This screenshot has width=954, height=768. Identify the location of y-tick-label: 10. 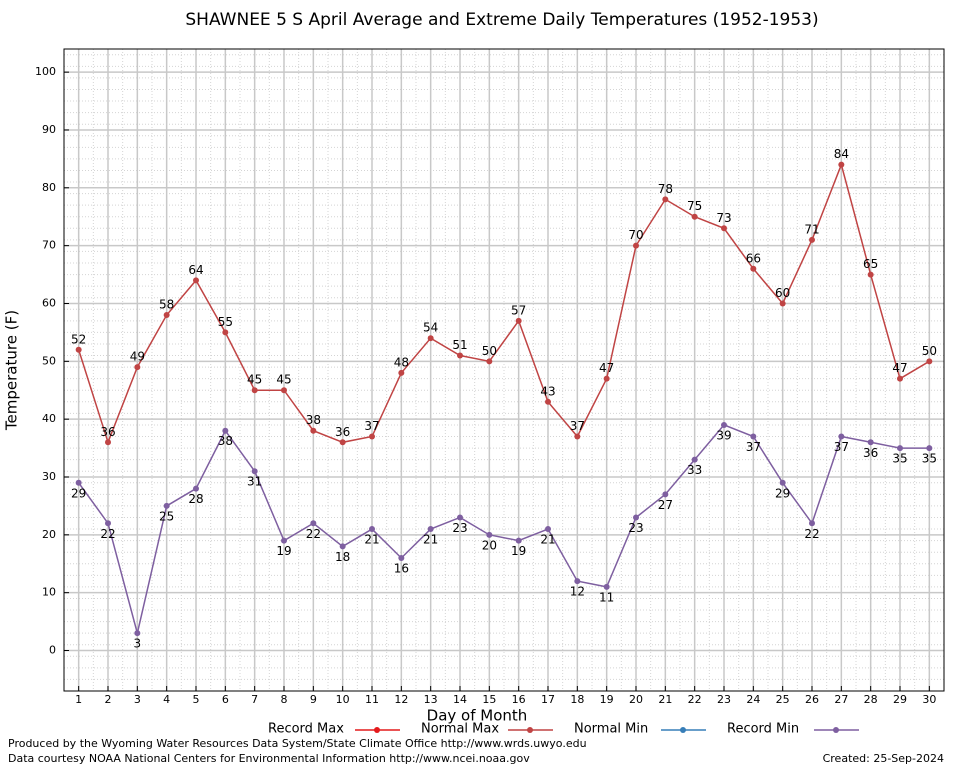
(49, 592).